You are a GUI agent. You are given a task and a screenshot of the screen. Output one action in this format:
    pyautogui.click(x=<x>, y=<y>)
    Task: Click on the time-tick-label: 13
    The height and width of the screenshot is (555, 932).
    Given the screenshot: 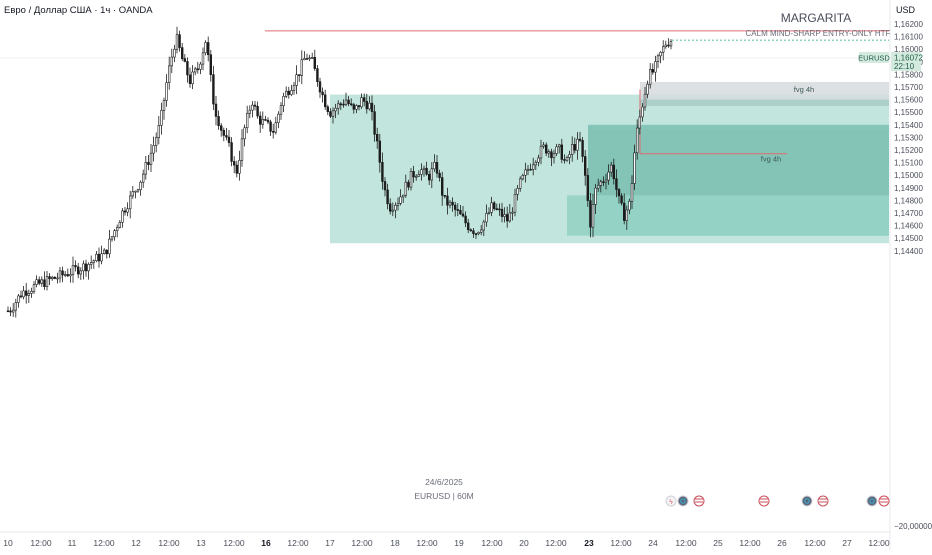 What is the action you would take?
    pyautogui.click(x=201, y=543)
    